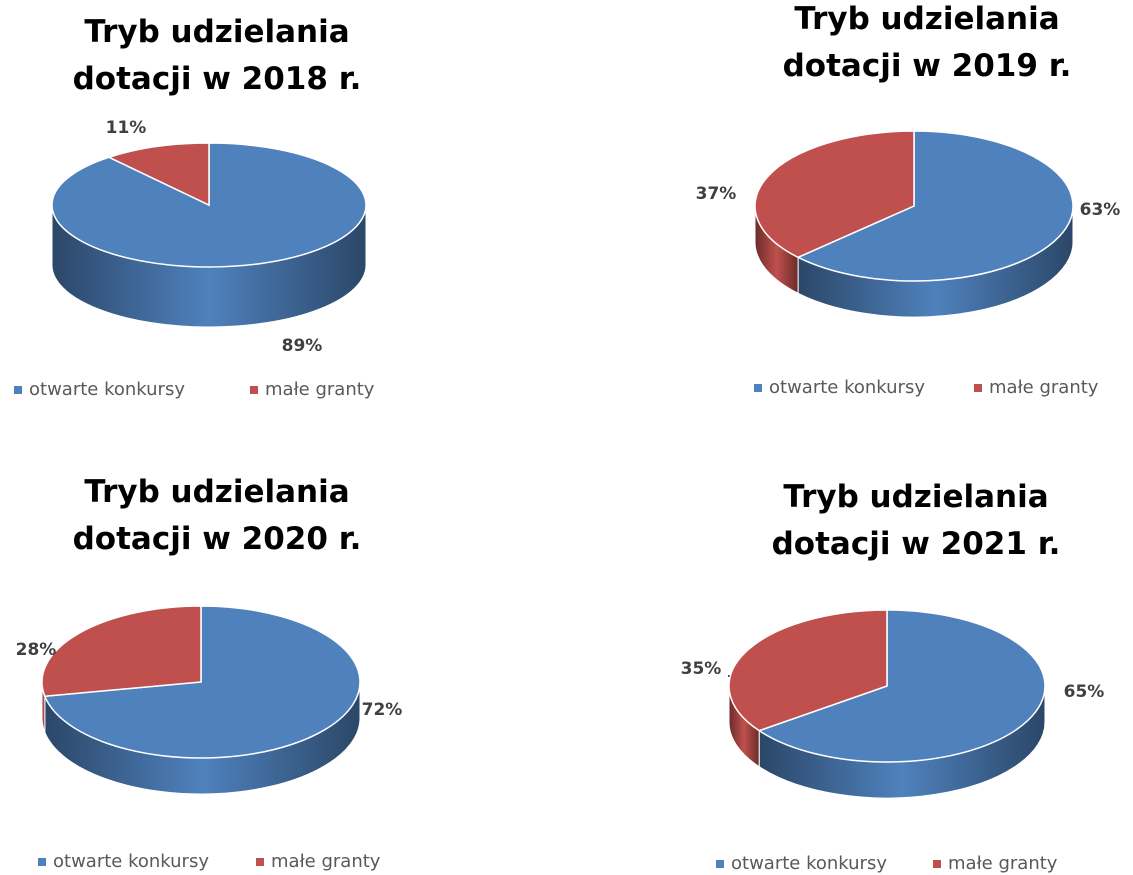 This screenshot has width=1133, height=875. I want to click on chart-title: Tryb udzielania dotacji w 2019 r., so click(927, 42).